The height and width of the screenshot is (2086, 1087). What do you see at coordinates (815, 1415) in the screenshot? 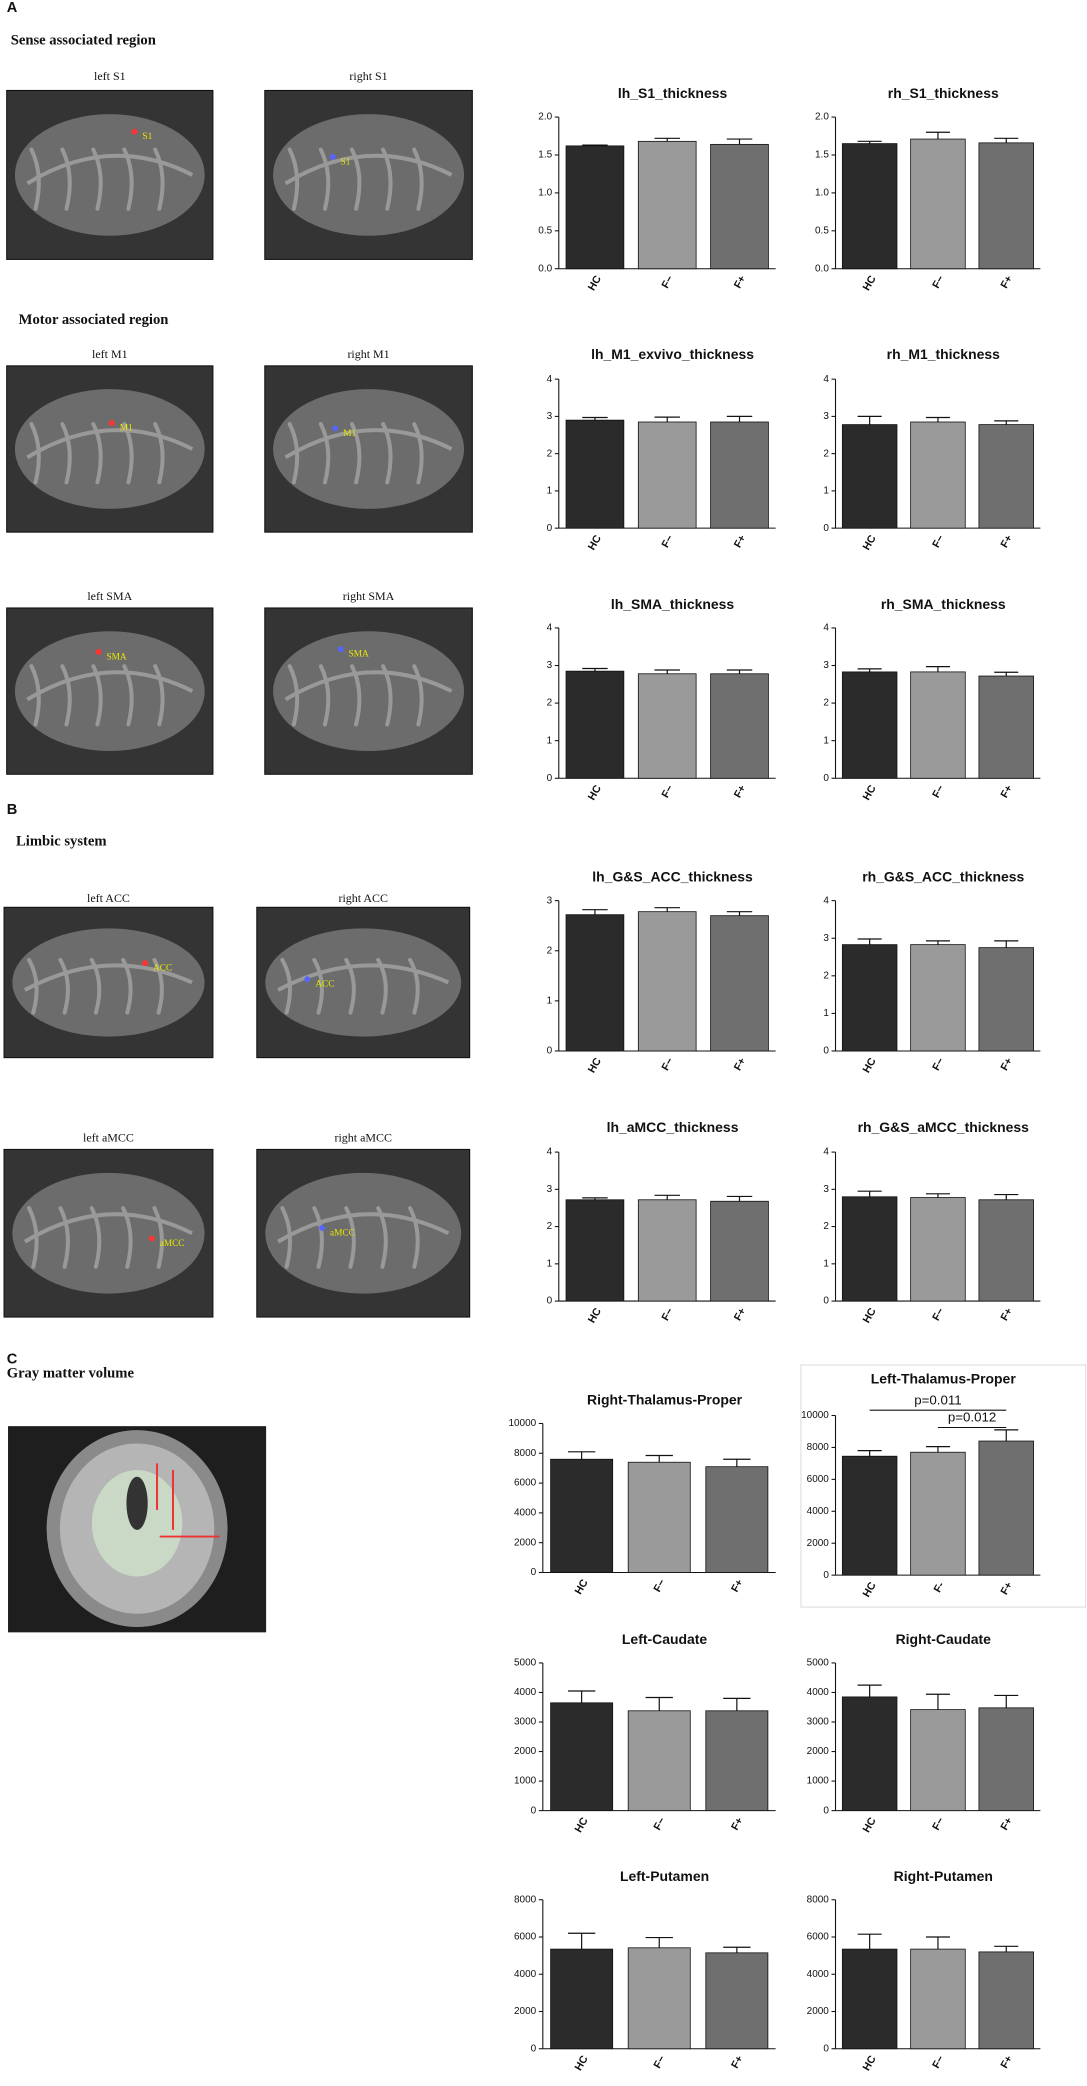
I see `y-tick-label: 10000` at bounding box center [815, 1415].